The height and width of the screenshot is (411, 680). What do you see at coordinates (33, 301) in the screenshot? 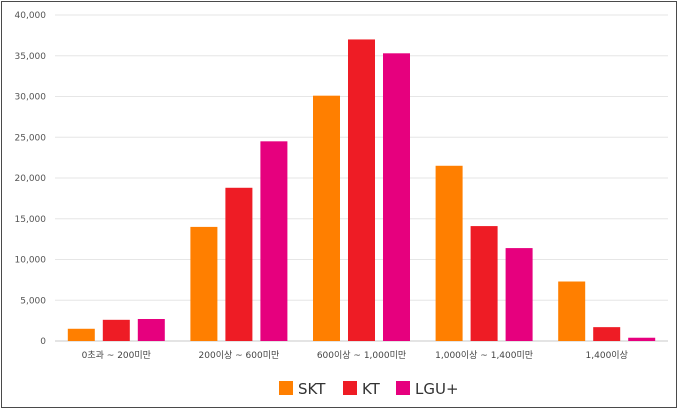
I see `y-tick-label: 5,000` at bounding box center [33, 301].